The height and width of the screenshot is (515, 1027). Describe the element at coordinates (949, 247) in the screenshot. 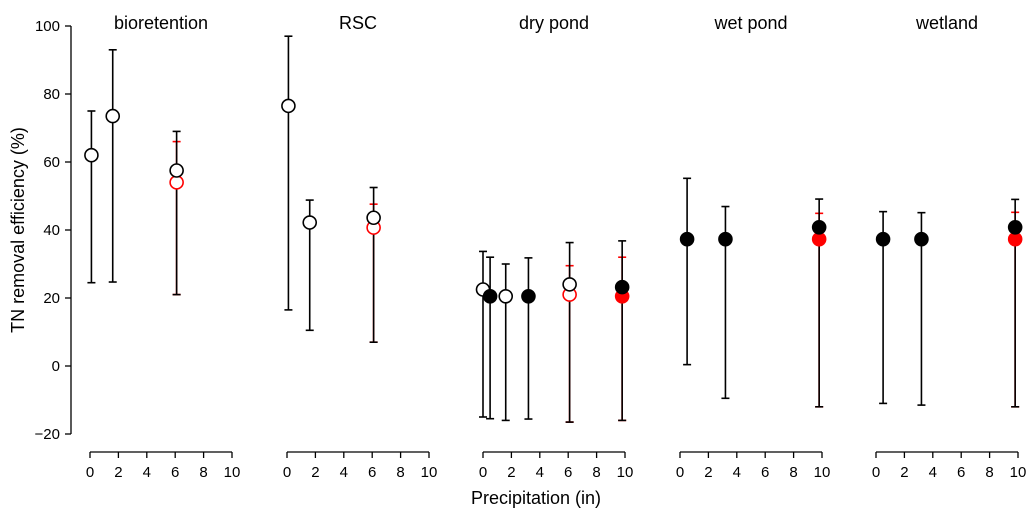

I see `panel-wetland: wetland 0 2 4 6 8 10` at that location.